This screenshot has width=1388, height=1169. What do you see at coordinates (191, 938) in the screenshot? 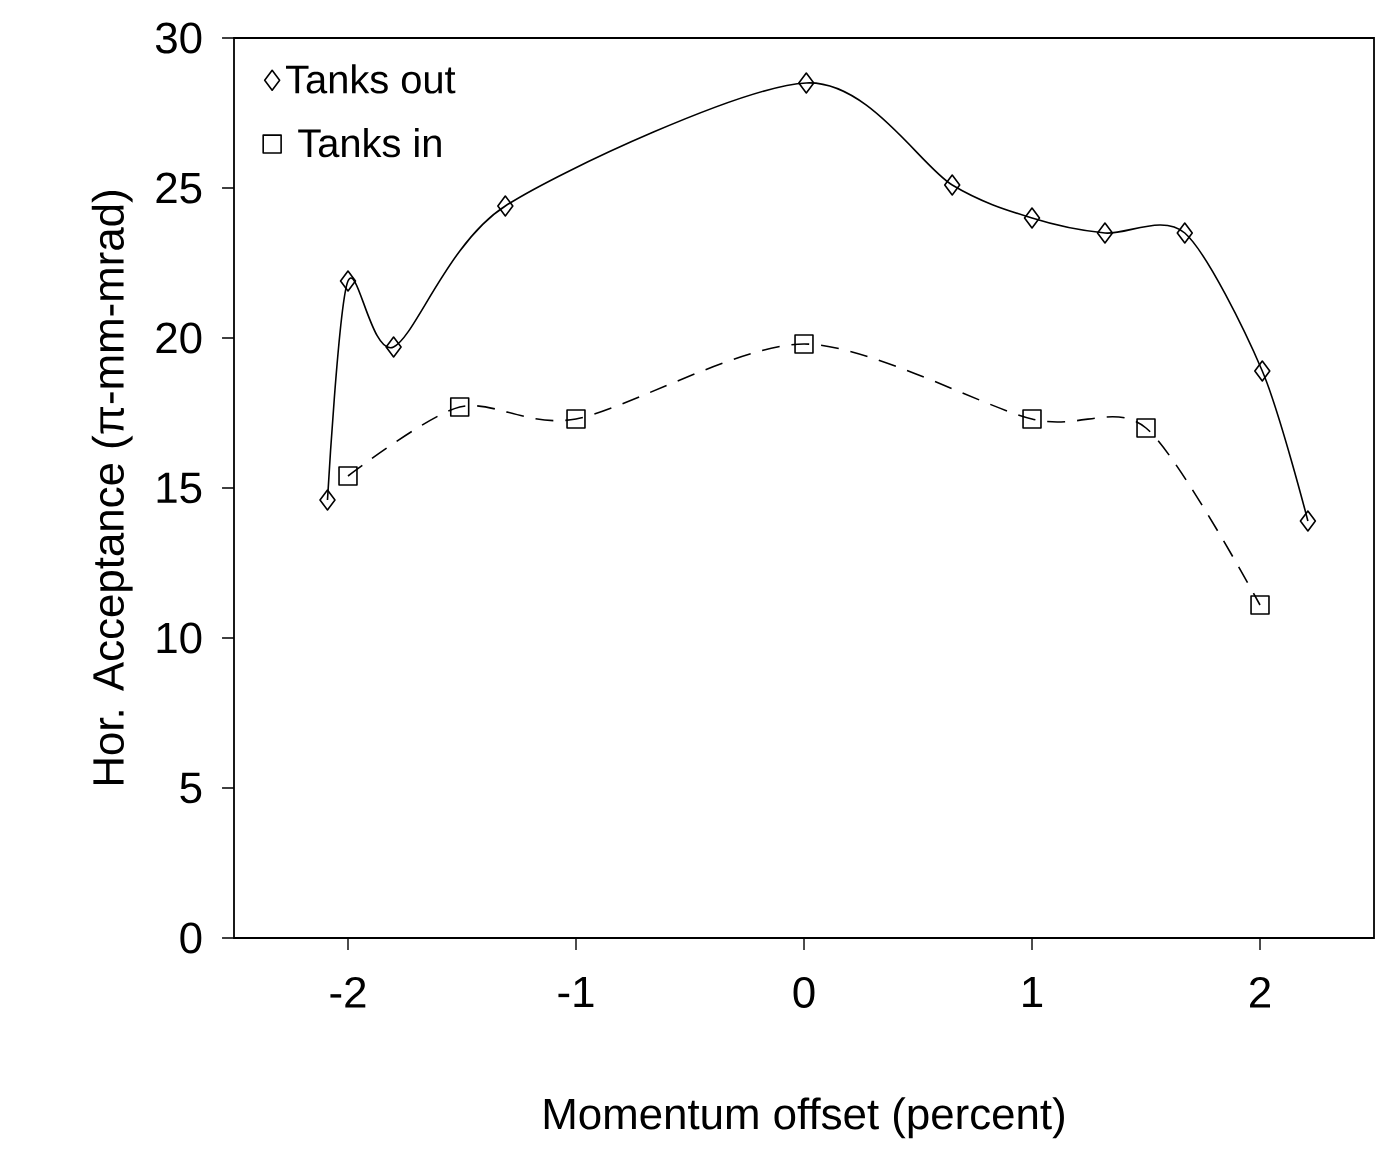
I see `y-tick-label: 0` at bounding box center [191, 938].